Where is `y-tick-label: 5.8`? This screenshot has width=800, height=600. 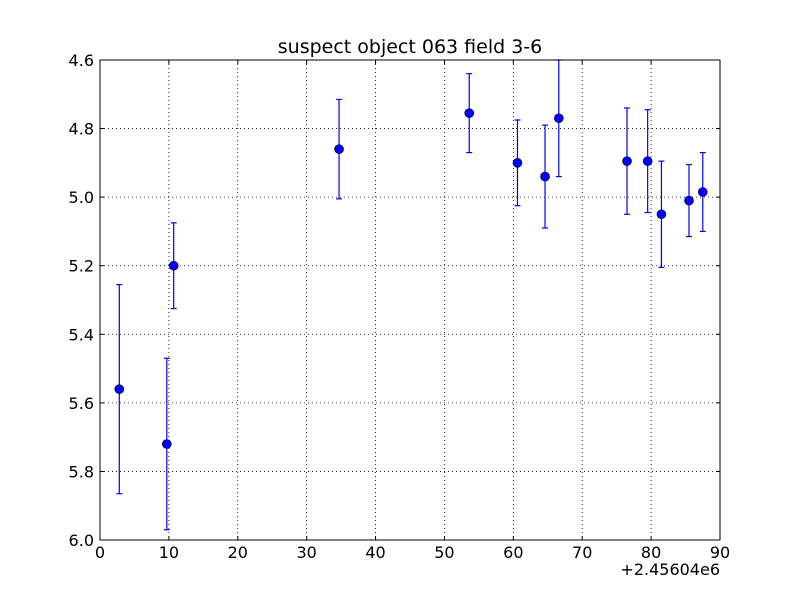 y-tick-label: 5.8 is located at coordinates (81, 471).